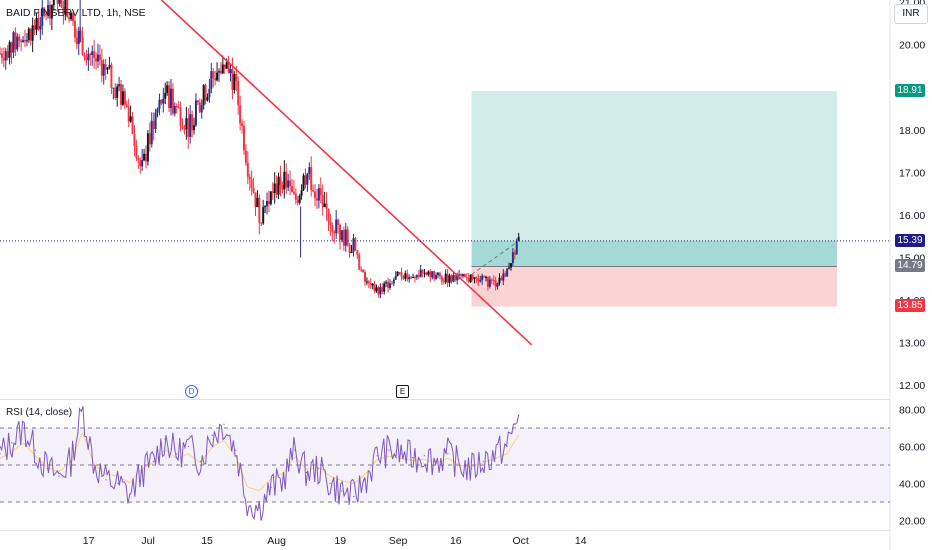 The image size is (932, 550). Describe the element at coordinates (402, 391) in the screenshot. I see `earnings-marker-icon: E` at that location.